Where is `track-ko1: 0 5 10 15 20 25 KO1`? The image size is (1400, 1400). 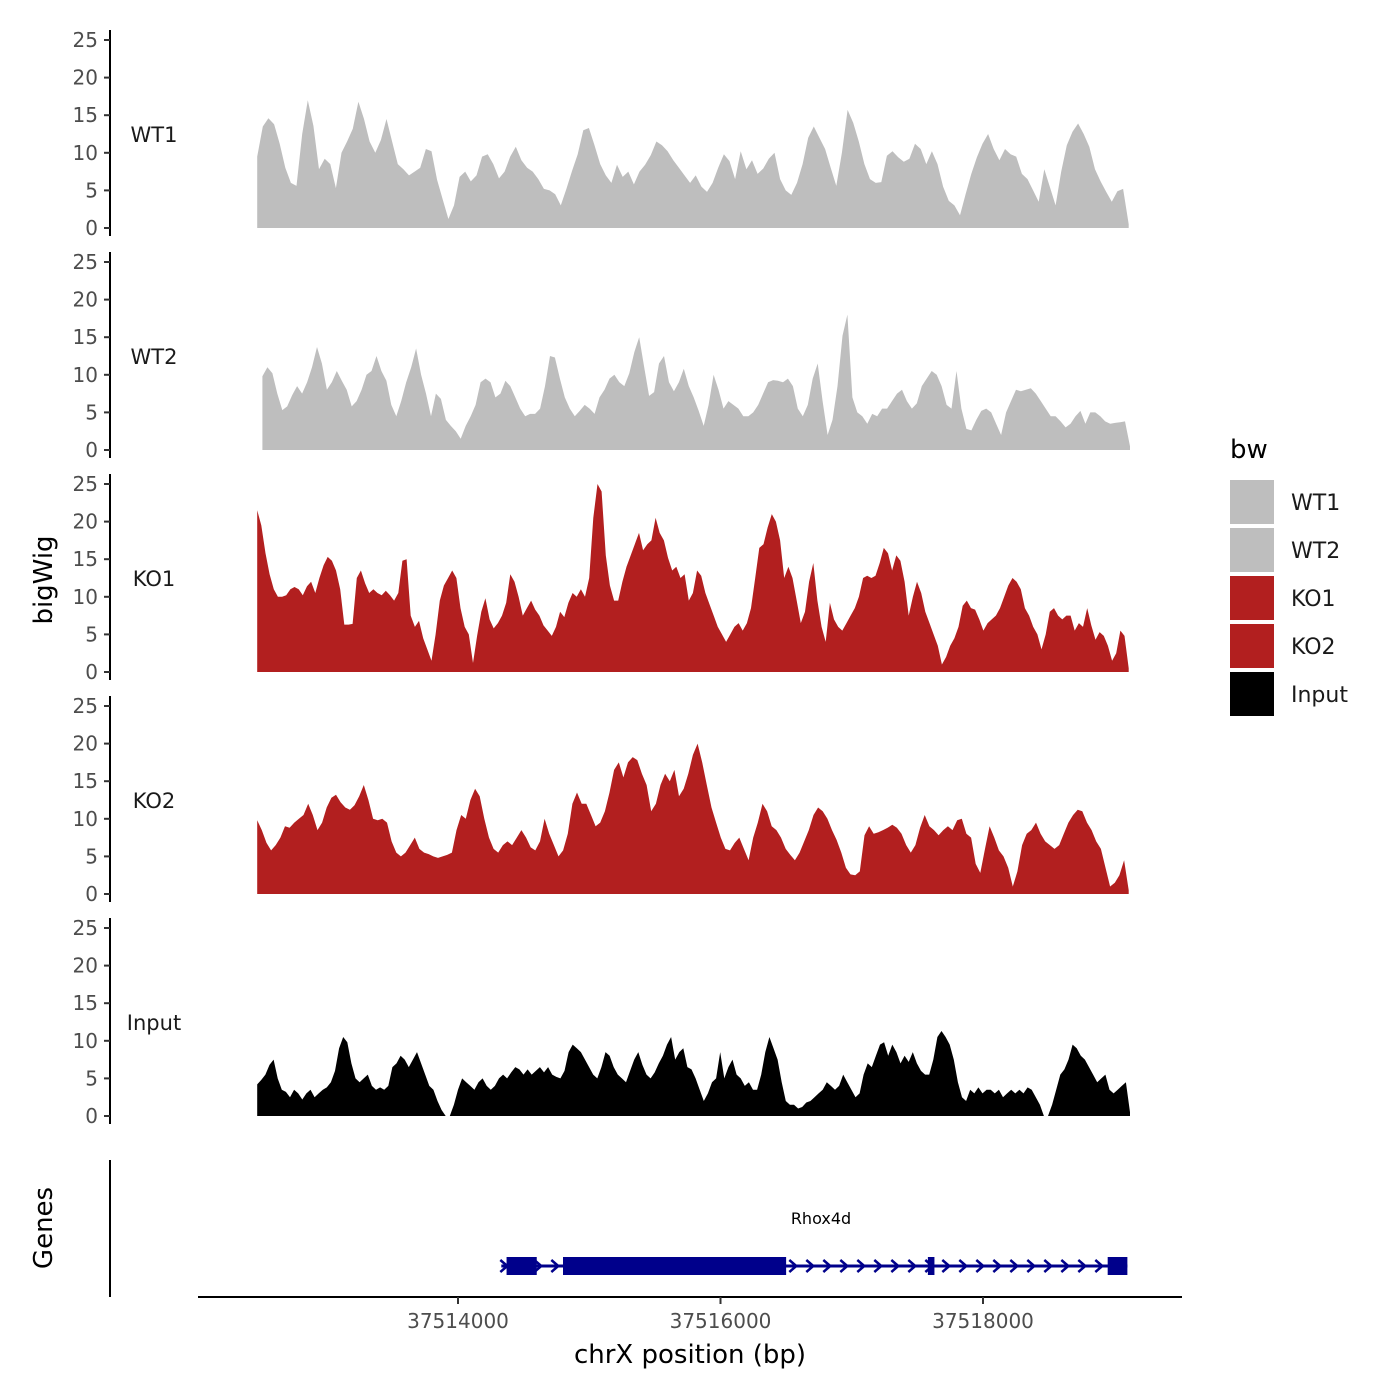 track-ko1: 0 5 10 15 20 25 KO1 is located at coordinates (601, 578).